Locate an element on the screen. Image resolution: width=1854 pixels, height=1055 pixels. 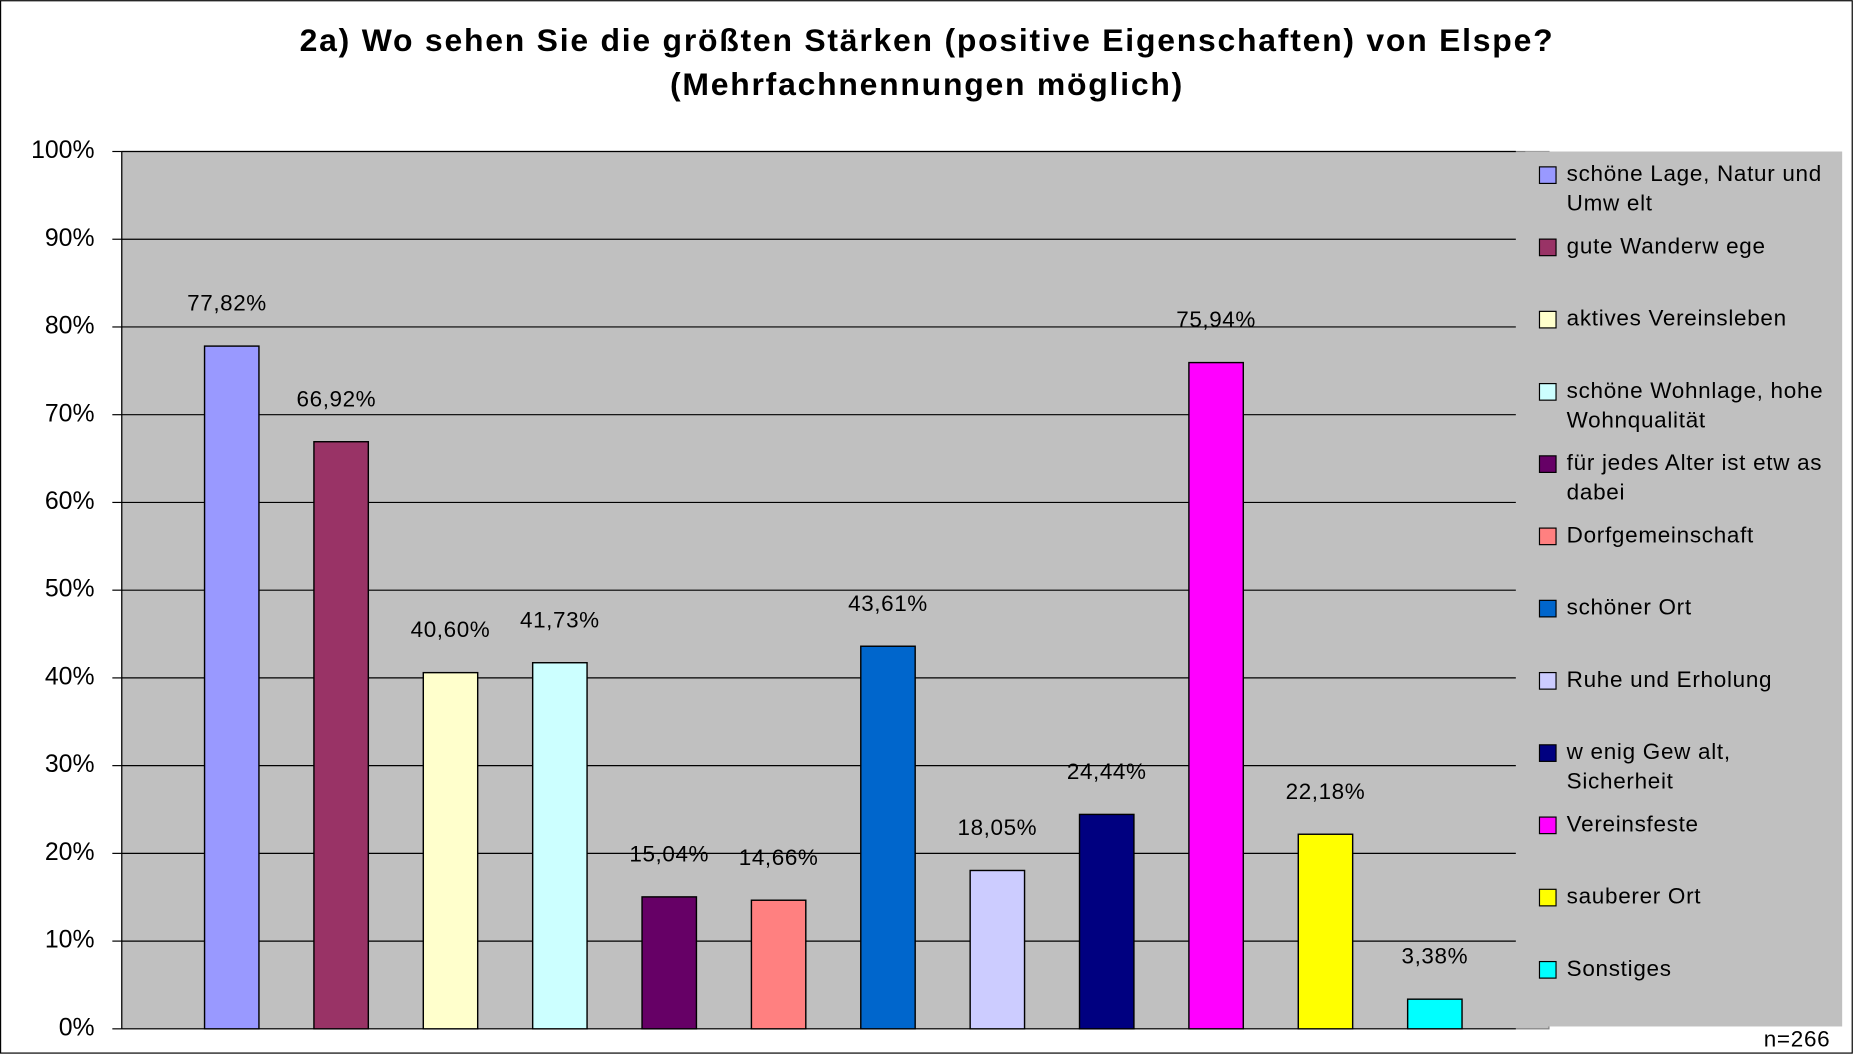
legend-label: Sonstiges is located at coordinates (1619, 968).